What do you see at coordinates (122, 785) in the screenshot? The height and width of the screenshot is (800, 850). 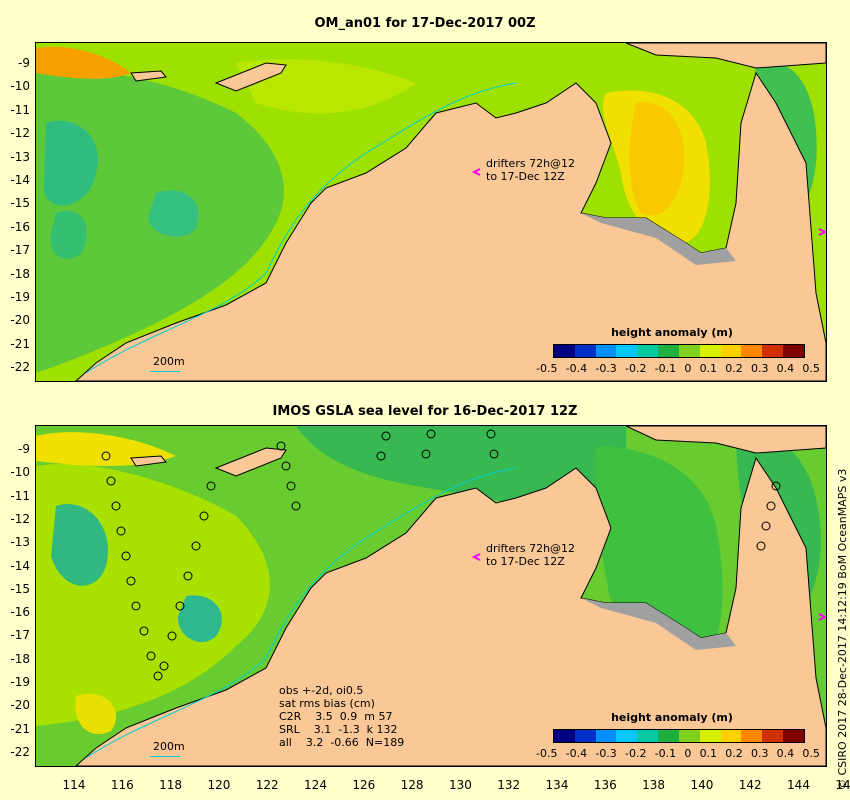 I see `lon-tick-label: 116` at bounding box center [122, 785].